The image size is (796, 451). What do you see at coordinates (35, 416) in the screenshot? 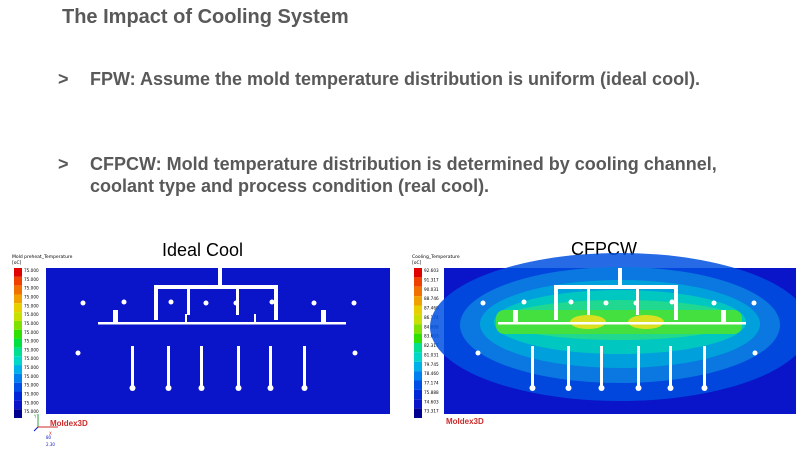
I see `axis-label-y: Y` at bounding box center [35, 416].